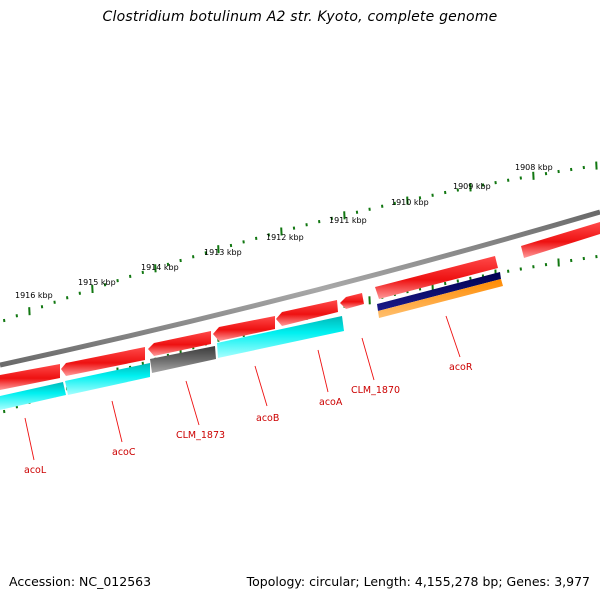 Image resolution: width=600 pixels, height=600 pixels. I want to click on gene-label-acoL: acoL, so click(35, 470).